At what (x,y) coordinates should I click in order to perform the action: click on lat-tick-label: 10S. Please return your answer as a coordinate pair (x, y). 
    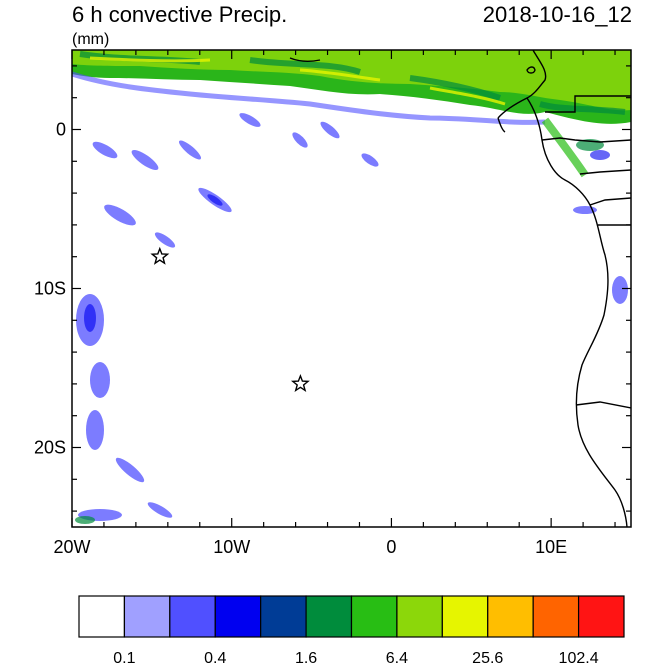
    Looking at the image, I should click on (50, 289).